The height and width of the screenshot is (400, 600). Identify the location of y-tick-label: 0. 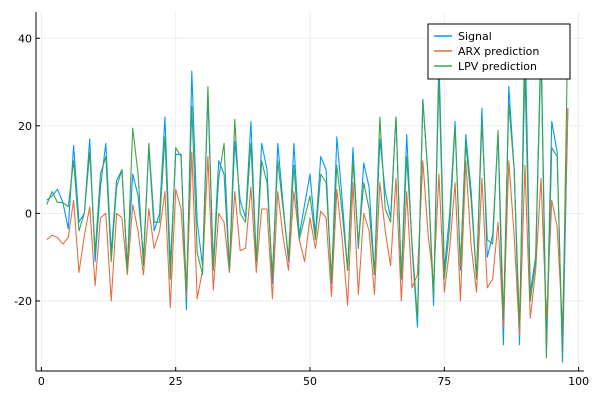
(28, 213).